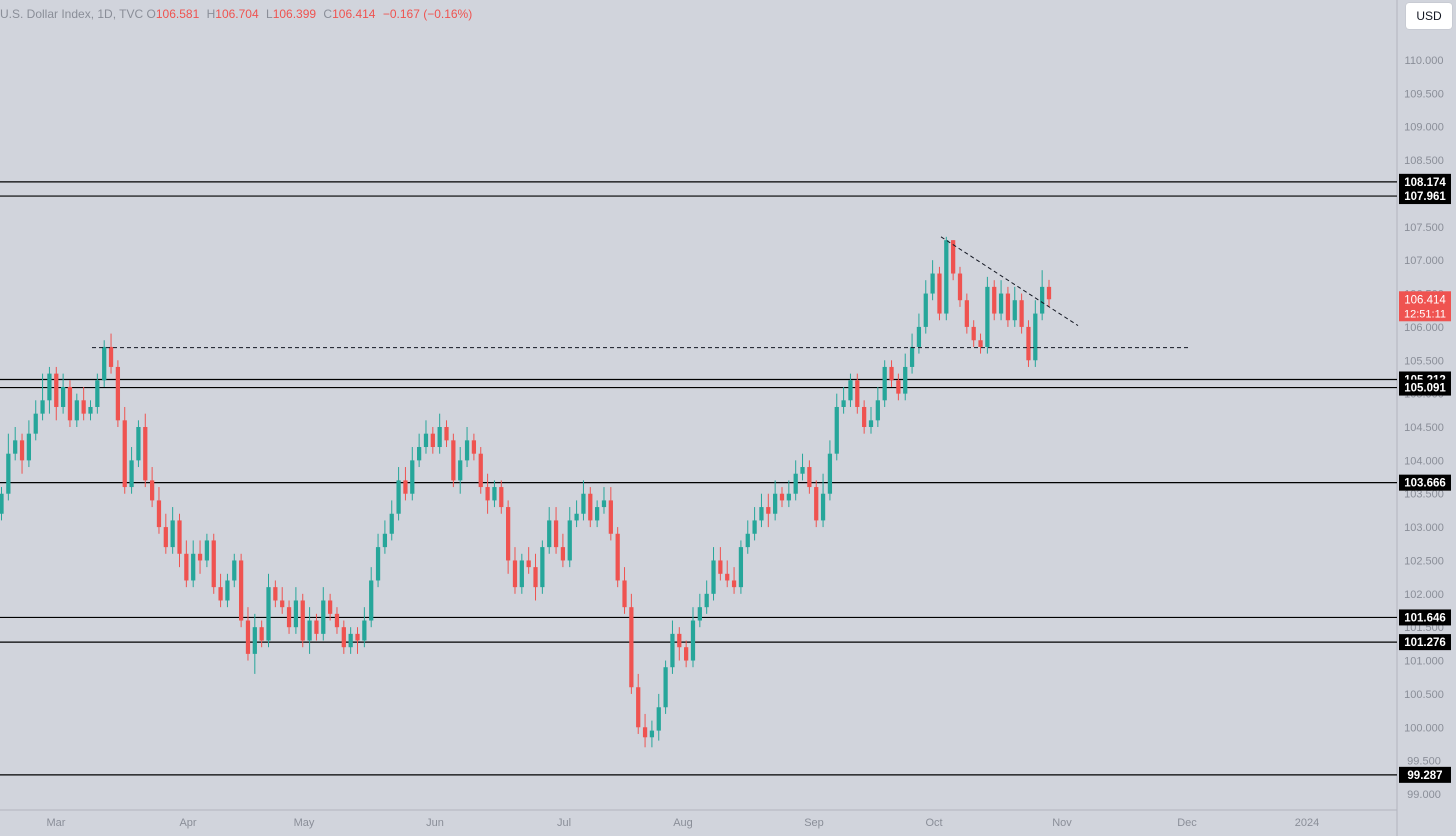 This screenshot has height=836, width=1456. I want to click on legend-low: 106.399, so click(294, 14).